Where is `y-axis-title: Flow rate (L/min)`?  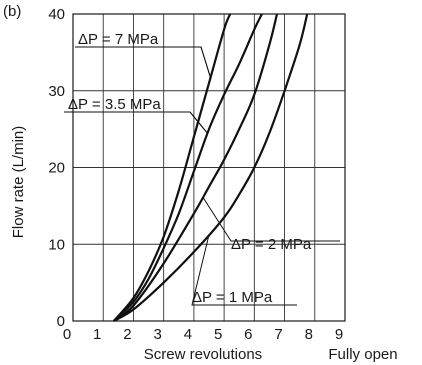
y-axis-title: Flow rate (L/min) is located at coordinates (18, 182).